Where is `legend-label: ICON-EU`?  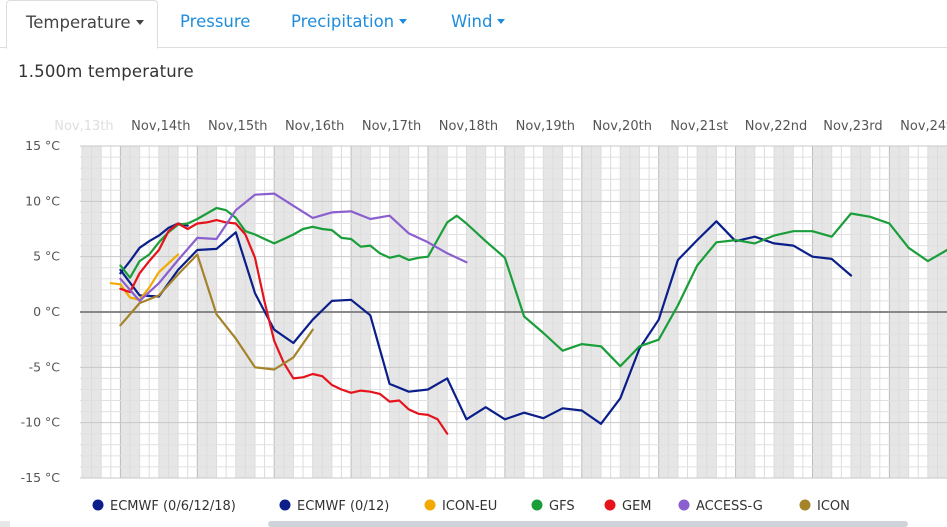
legend-label: ICON-EU is located at coordinates (469, 506).